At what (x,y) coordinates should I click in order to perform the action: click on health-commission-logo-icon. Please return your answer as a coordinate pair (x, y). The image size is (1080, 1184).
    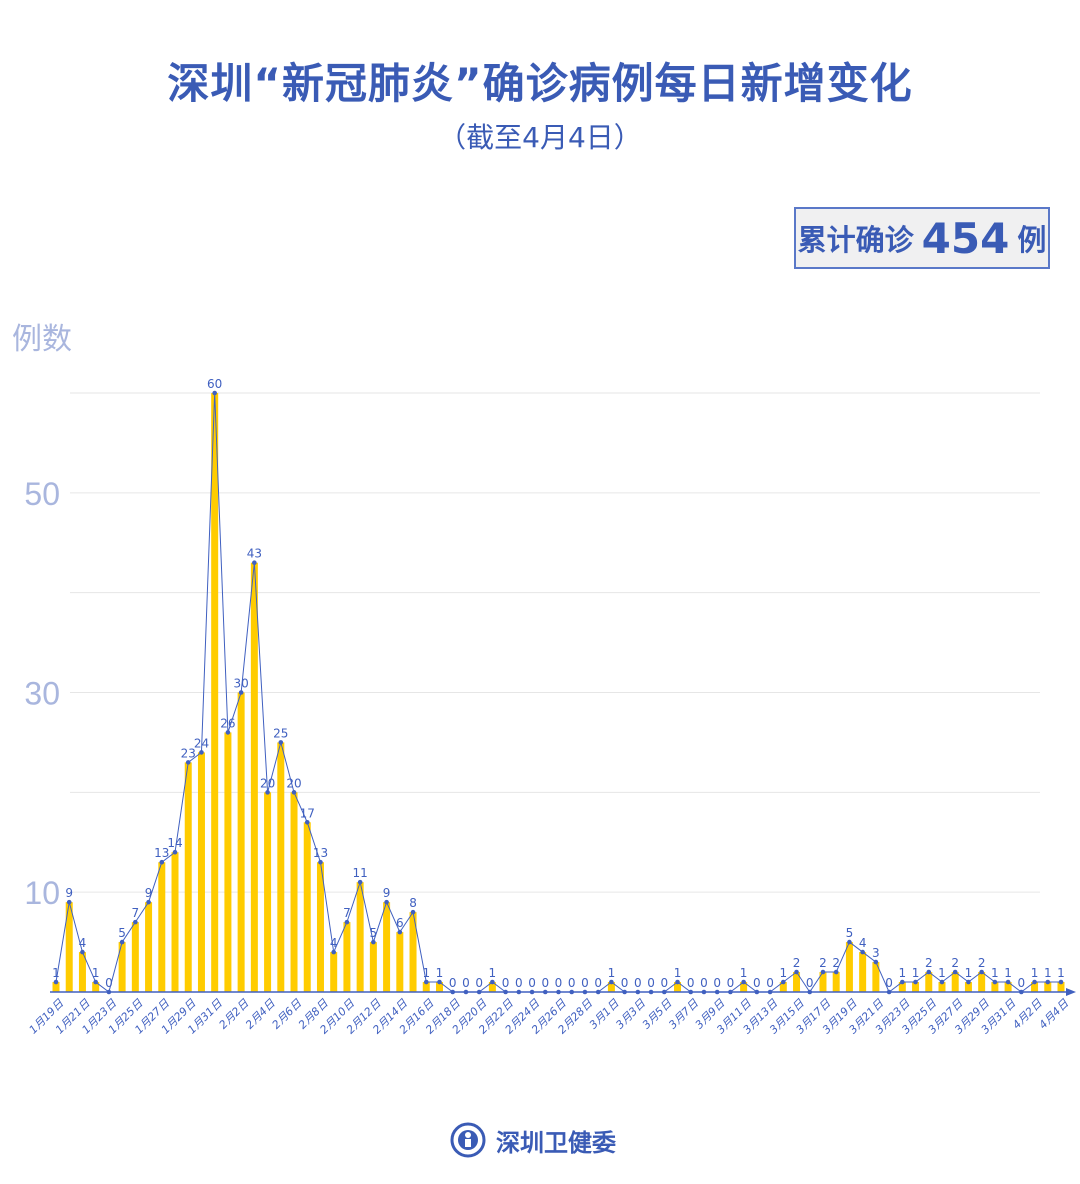
    Looking at the image, I should click on (468, 1140).